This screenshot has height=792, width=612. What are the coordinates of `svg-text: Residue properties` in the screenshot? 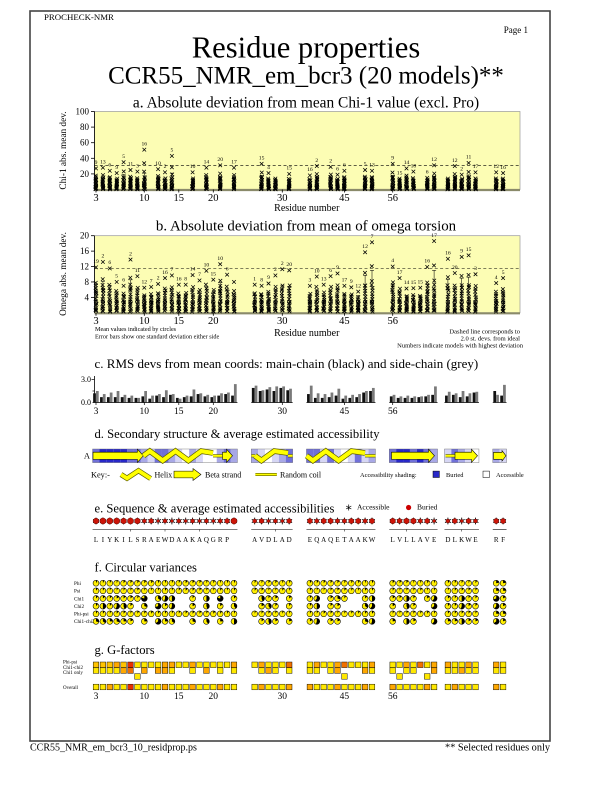 It's located at (306, 48).